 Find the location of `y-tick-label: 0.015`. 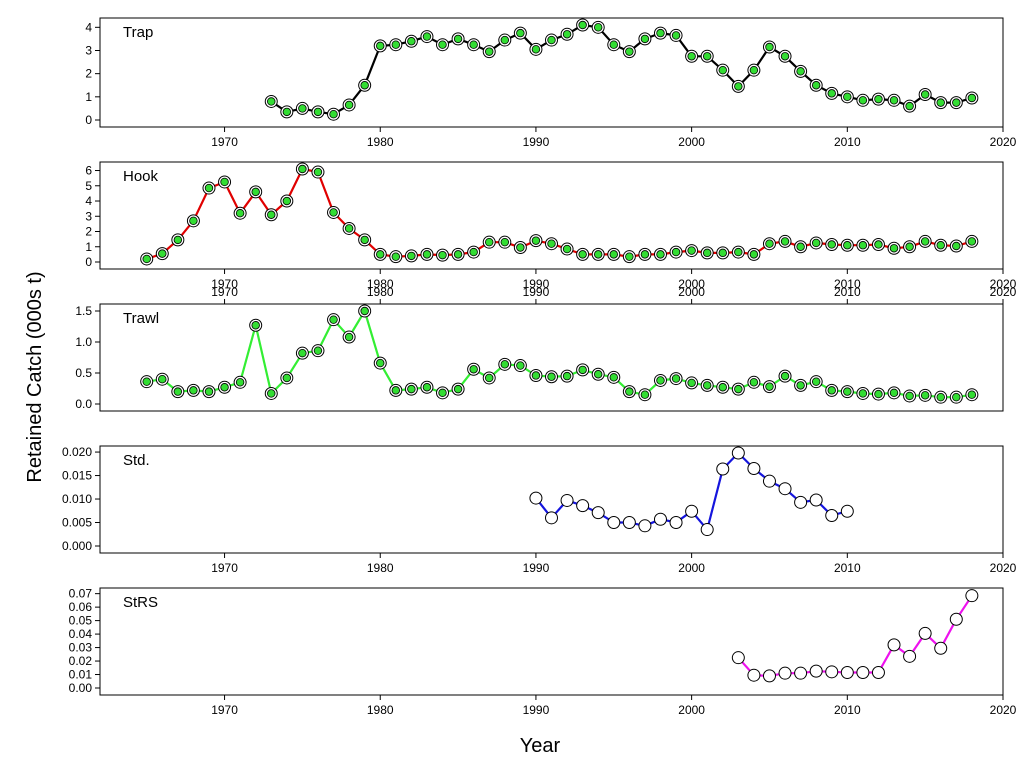

y-tick-label: 0.015 is located at coordinates (77, 476).